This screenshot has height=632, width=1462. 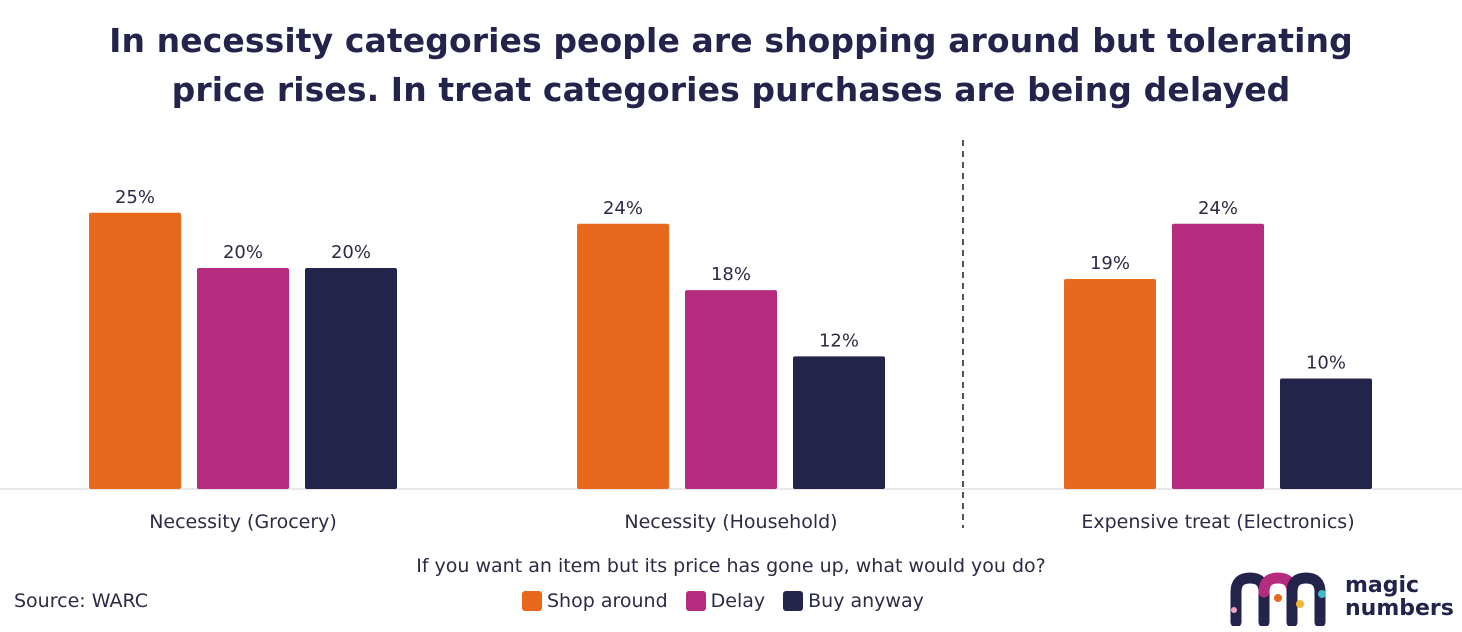 I want to click on bar-delay-necessity-household, so click(x=731, y=389).